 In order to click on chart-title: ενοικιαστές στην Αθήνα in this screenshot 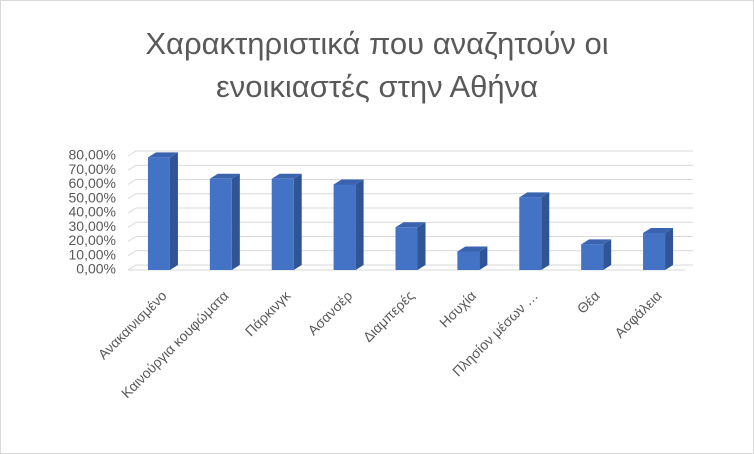, I will do `click(377, 86)`.